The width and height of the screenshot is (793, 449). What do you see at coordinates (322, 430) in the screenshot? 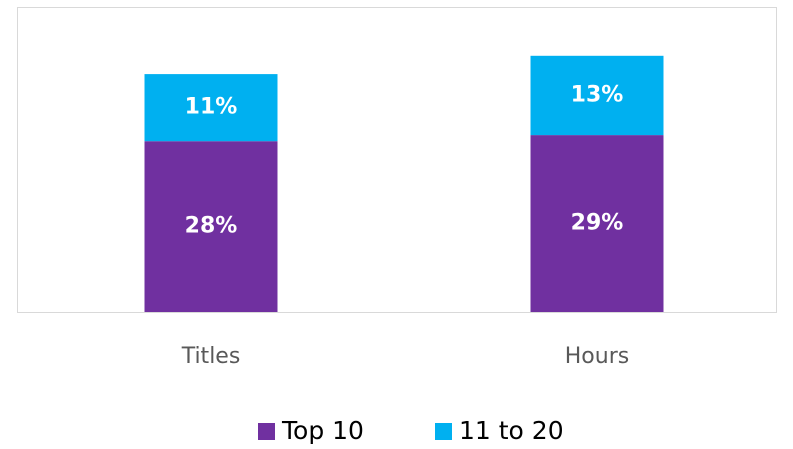
I see `legend-label: Top 10` at bounding box center [322, 430].